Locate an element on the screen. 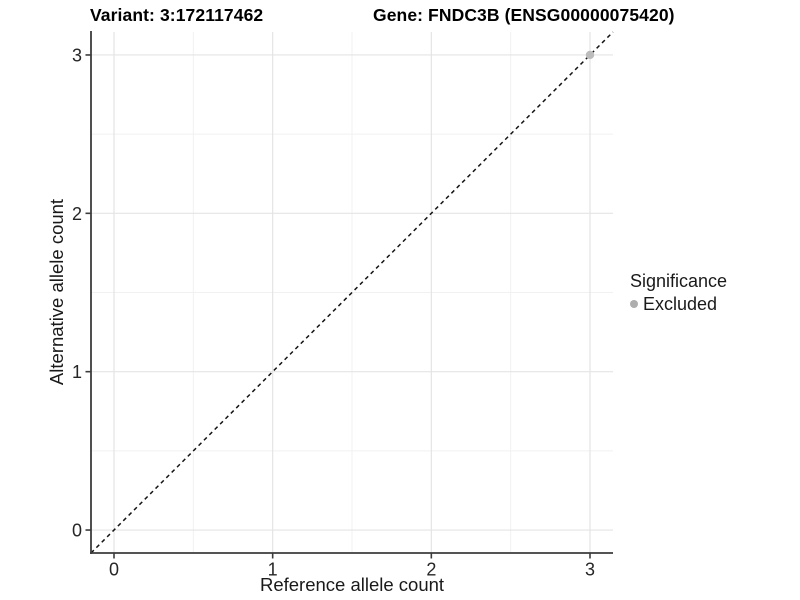 This screenshot has width=800, height=600. y-axis-label: Alternative allele count is located at coordinates (56, 292).